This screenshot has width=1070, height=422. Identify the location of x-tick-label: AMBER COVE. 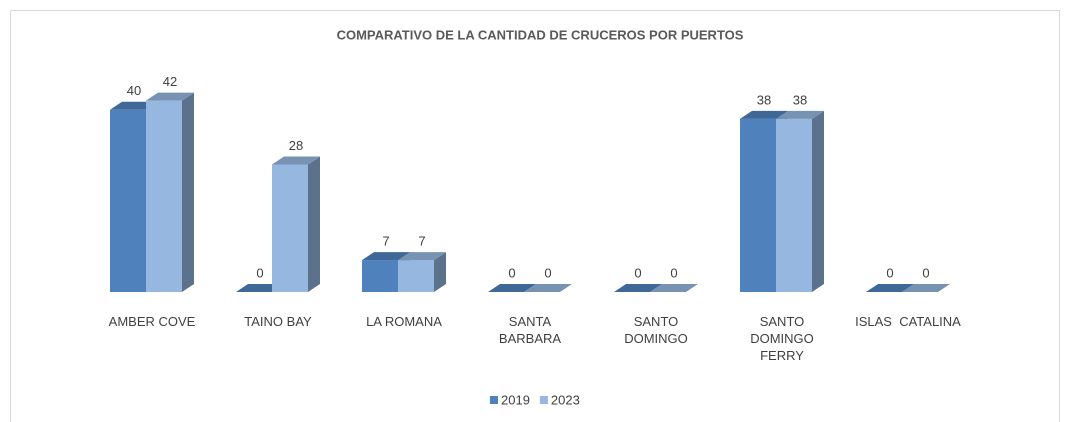
(152, 321).